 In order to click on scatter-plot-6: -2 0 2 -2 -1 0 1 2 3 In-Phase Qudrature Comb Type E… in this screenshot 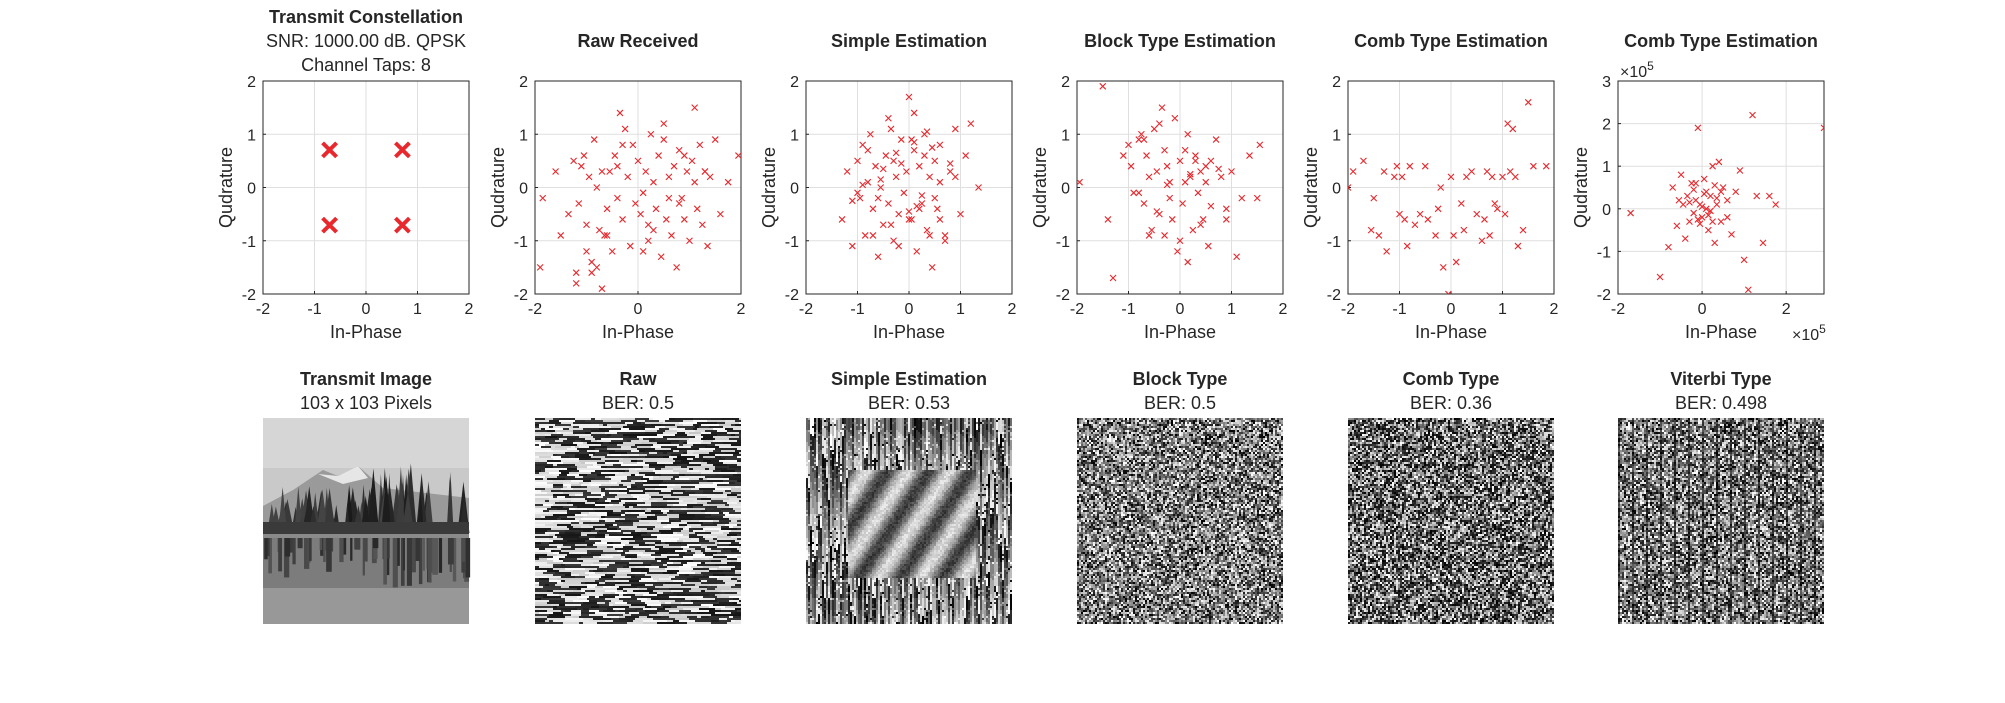, I will do `click(1698, 187)`.